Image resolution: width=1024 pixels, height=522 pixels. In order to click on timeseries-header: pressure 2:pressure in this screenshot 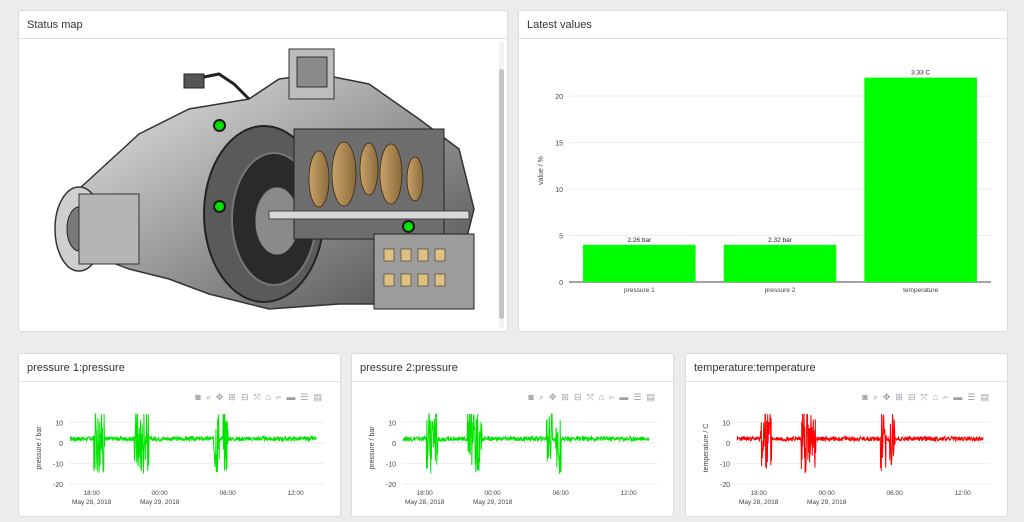, I will do `click(512, 368)`.